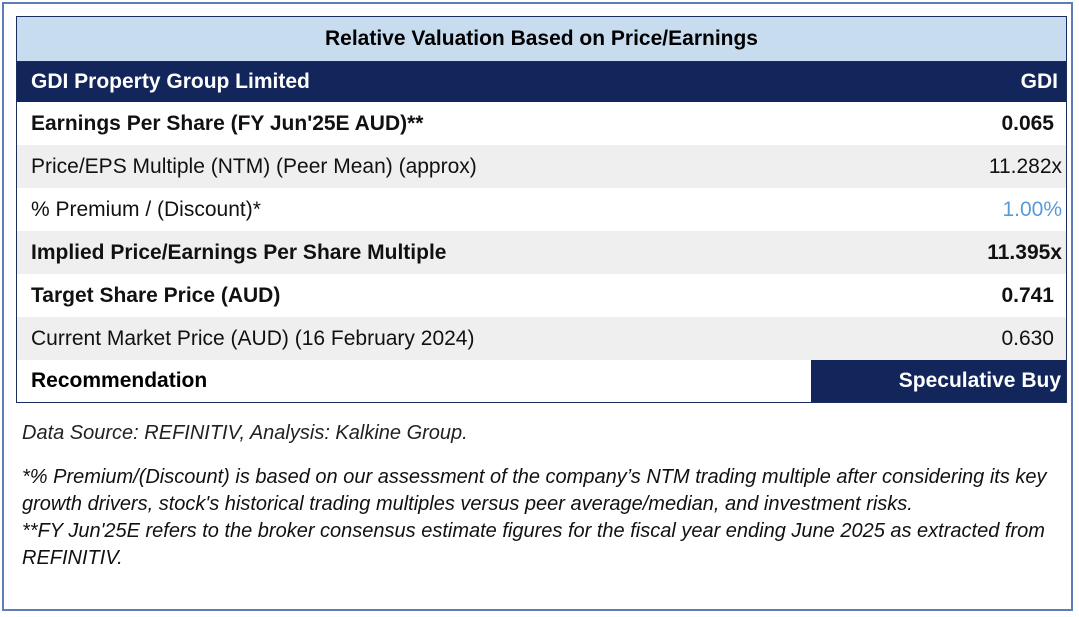 Image resolution: width=1079 pixels, height=617 pixels. I want to click on table-row-recommendation: Recommendation Speculative Buy, so click(541, 381).